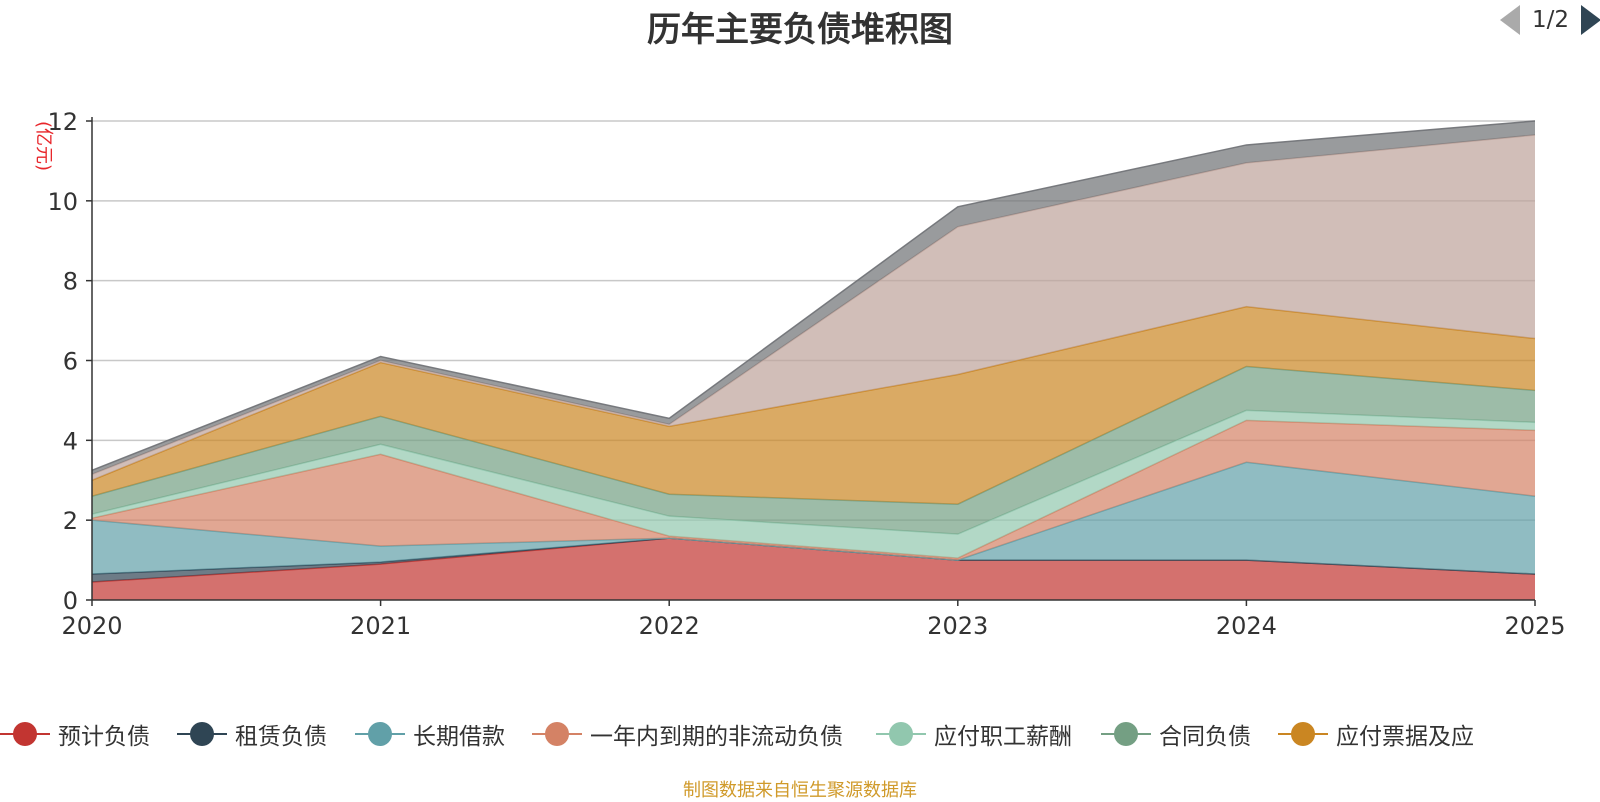 The image size is (1600, 802). Describe the element at coordinates (1405, 737) in the screenshot. I see `legend-label: 应付票据及应` at that location.